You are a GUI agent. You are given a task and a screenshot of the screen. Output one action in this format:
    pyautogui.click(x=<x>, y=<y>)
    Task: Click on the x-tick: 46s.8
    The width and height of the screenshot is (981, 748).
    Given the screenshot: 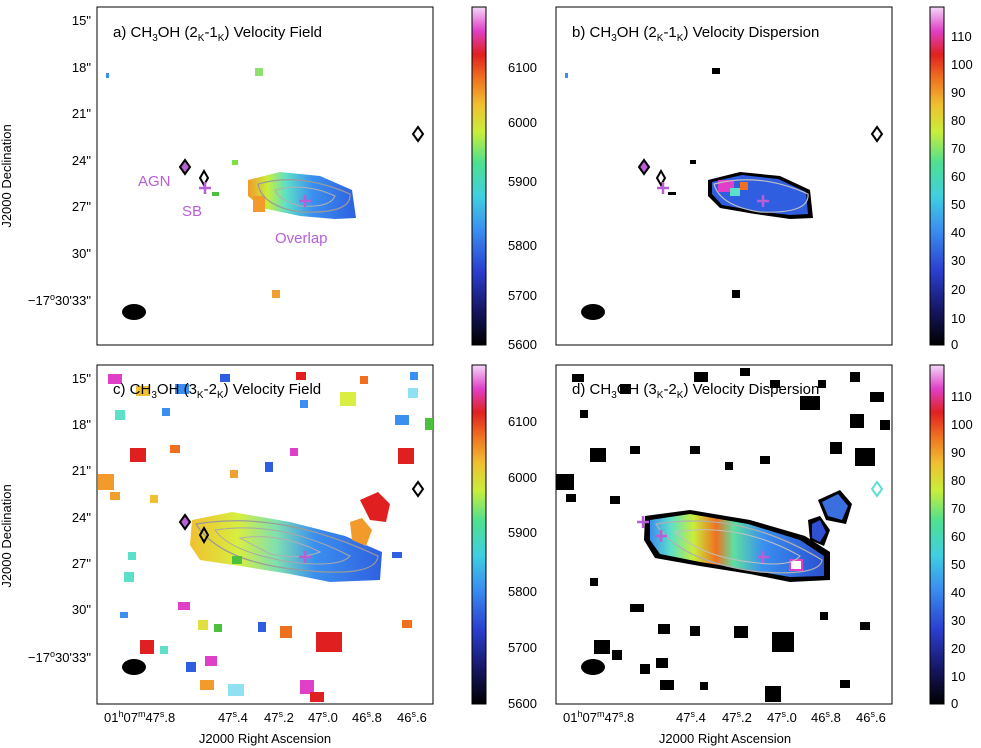 What is the action you would take?
    pyautogui.click(x=826, y=717)
    